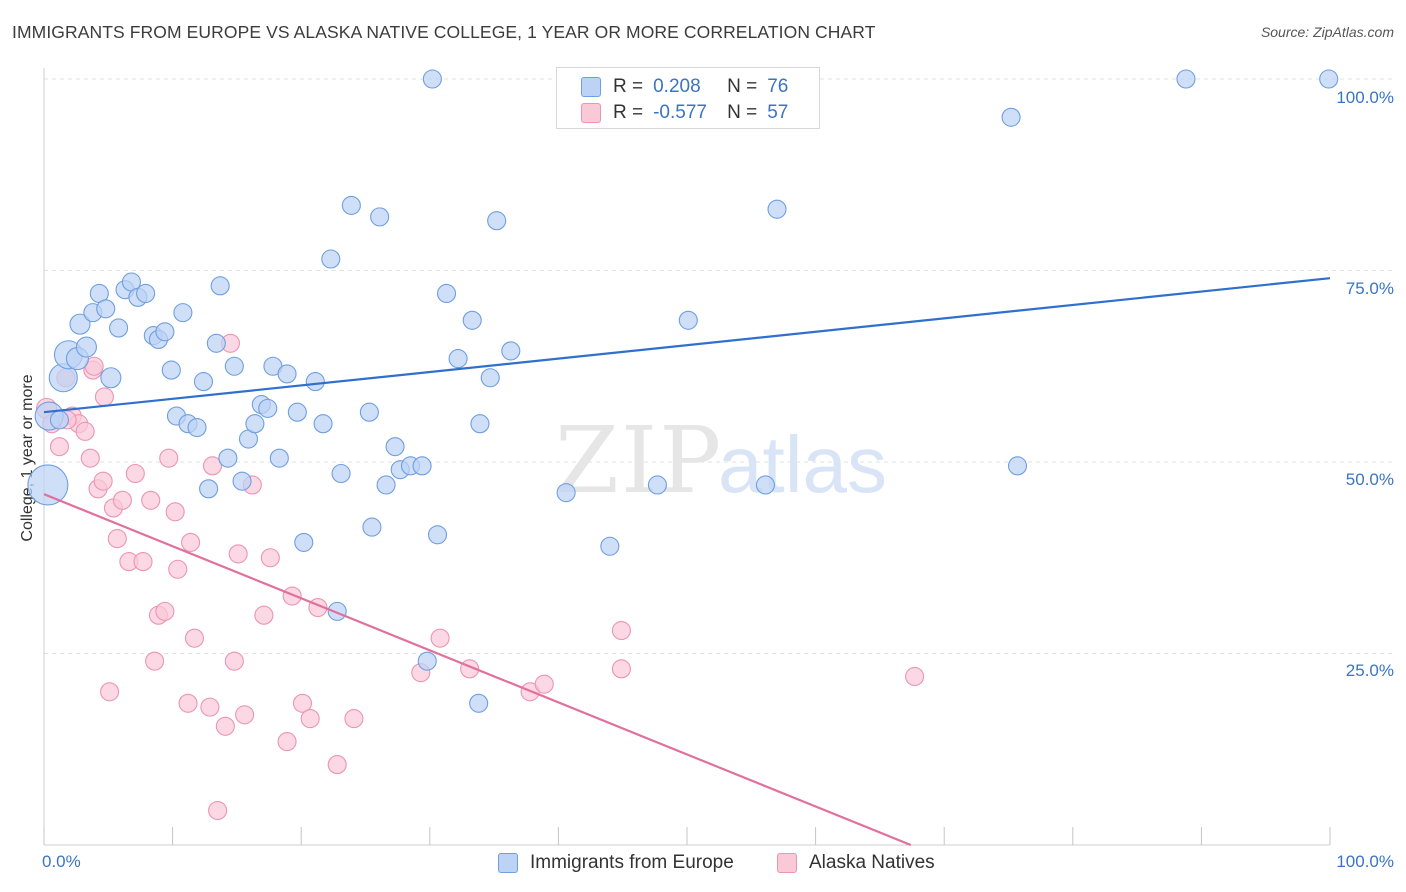  What do you see at coordinates (61, 861) in the screenshot?
I see `x-tick-0: 0.0%` at bounding box center [61, 861].